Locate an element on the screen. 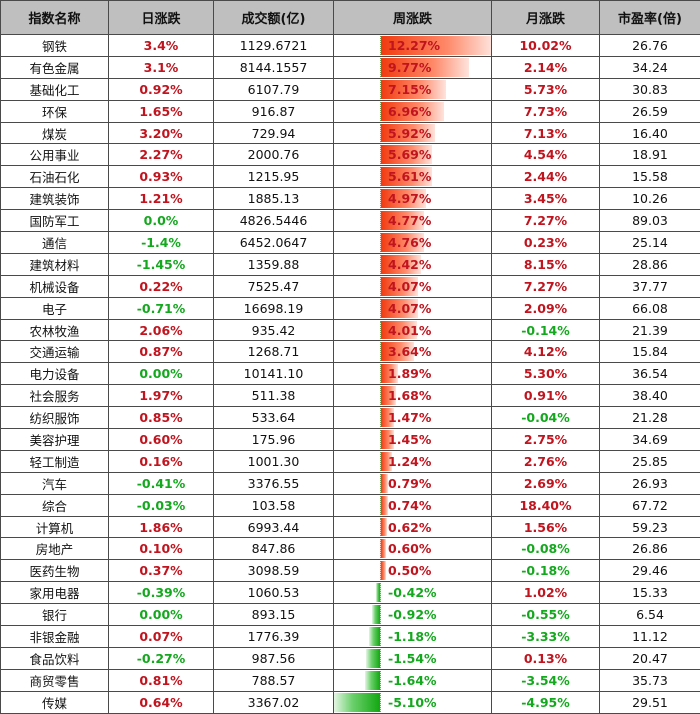 The height and width of the screenshot is (714, 700). daily-change-cell: 1.86% is located at coordinates (161, 527).